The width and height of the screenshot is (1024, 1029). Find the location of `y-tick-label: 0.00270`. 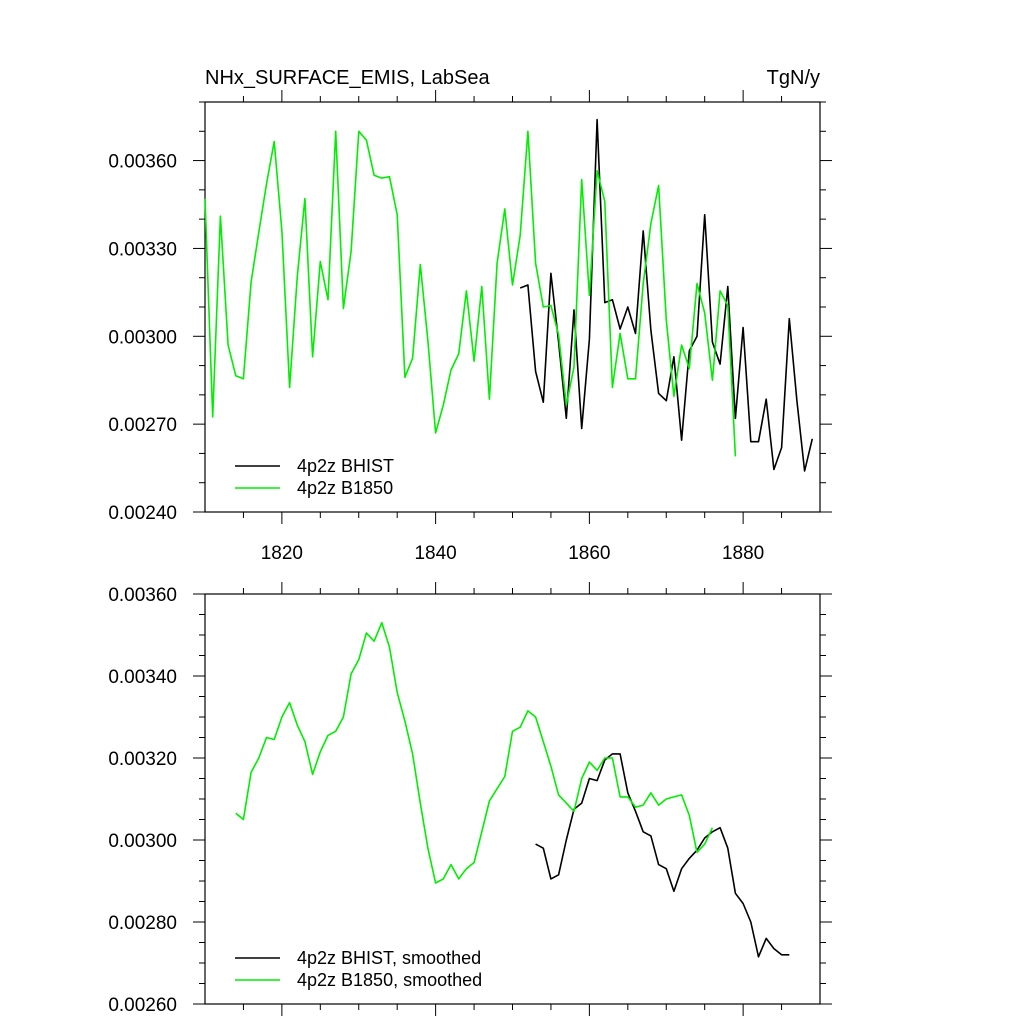

y-tick-label: 0.00270 is located at coordinates (142, 425).